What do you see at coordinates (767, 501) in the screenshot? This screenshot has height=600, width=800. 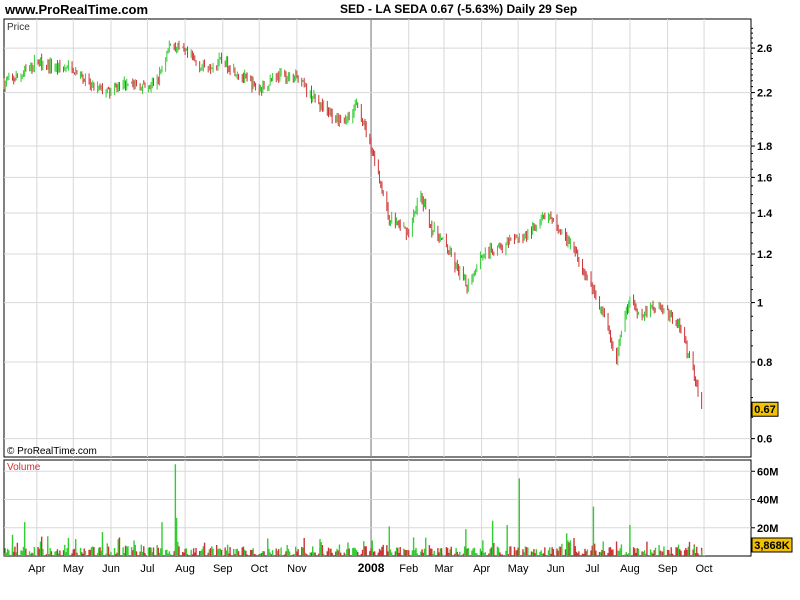 I see `vol-tick-label: 40M` at bounding box center [767, 501].